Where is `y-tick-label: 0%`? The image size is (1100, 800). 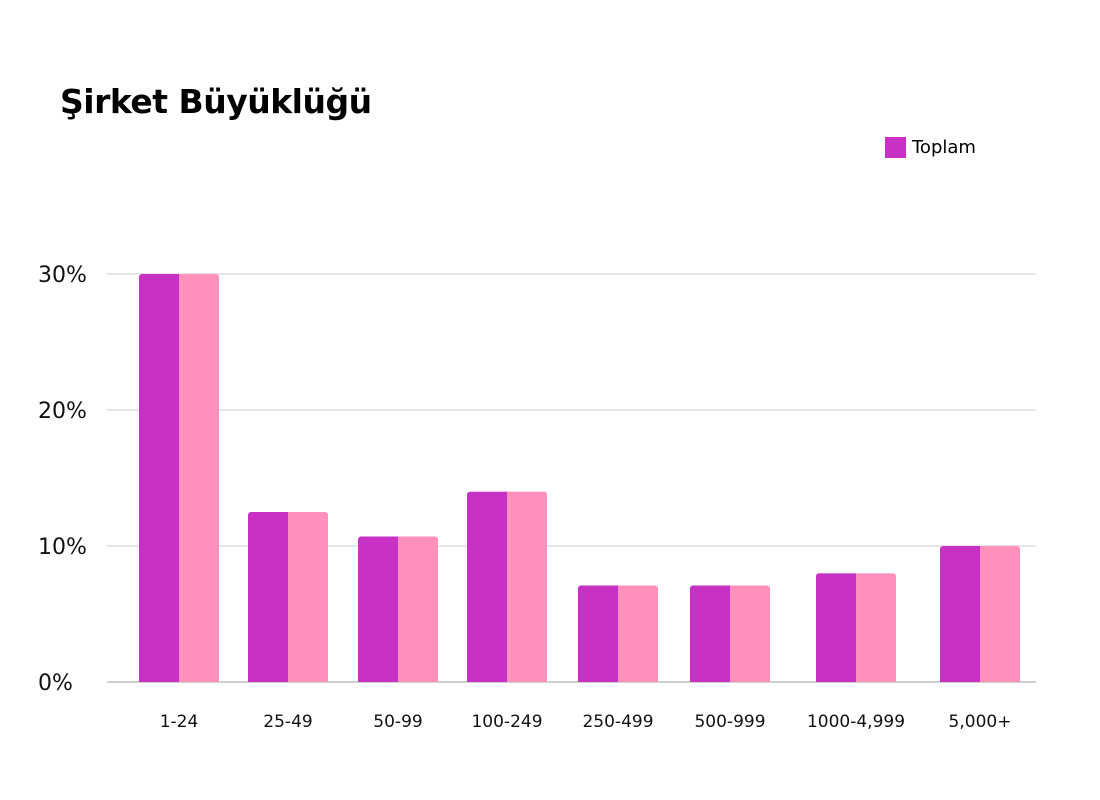 y-tick-label: 0% is located at coordinates (55, 683).